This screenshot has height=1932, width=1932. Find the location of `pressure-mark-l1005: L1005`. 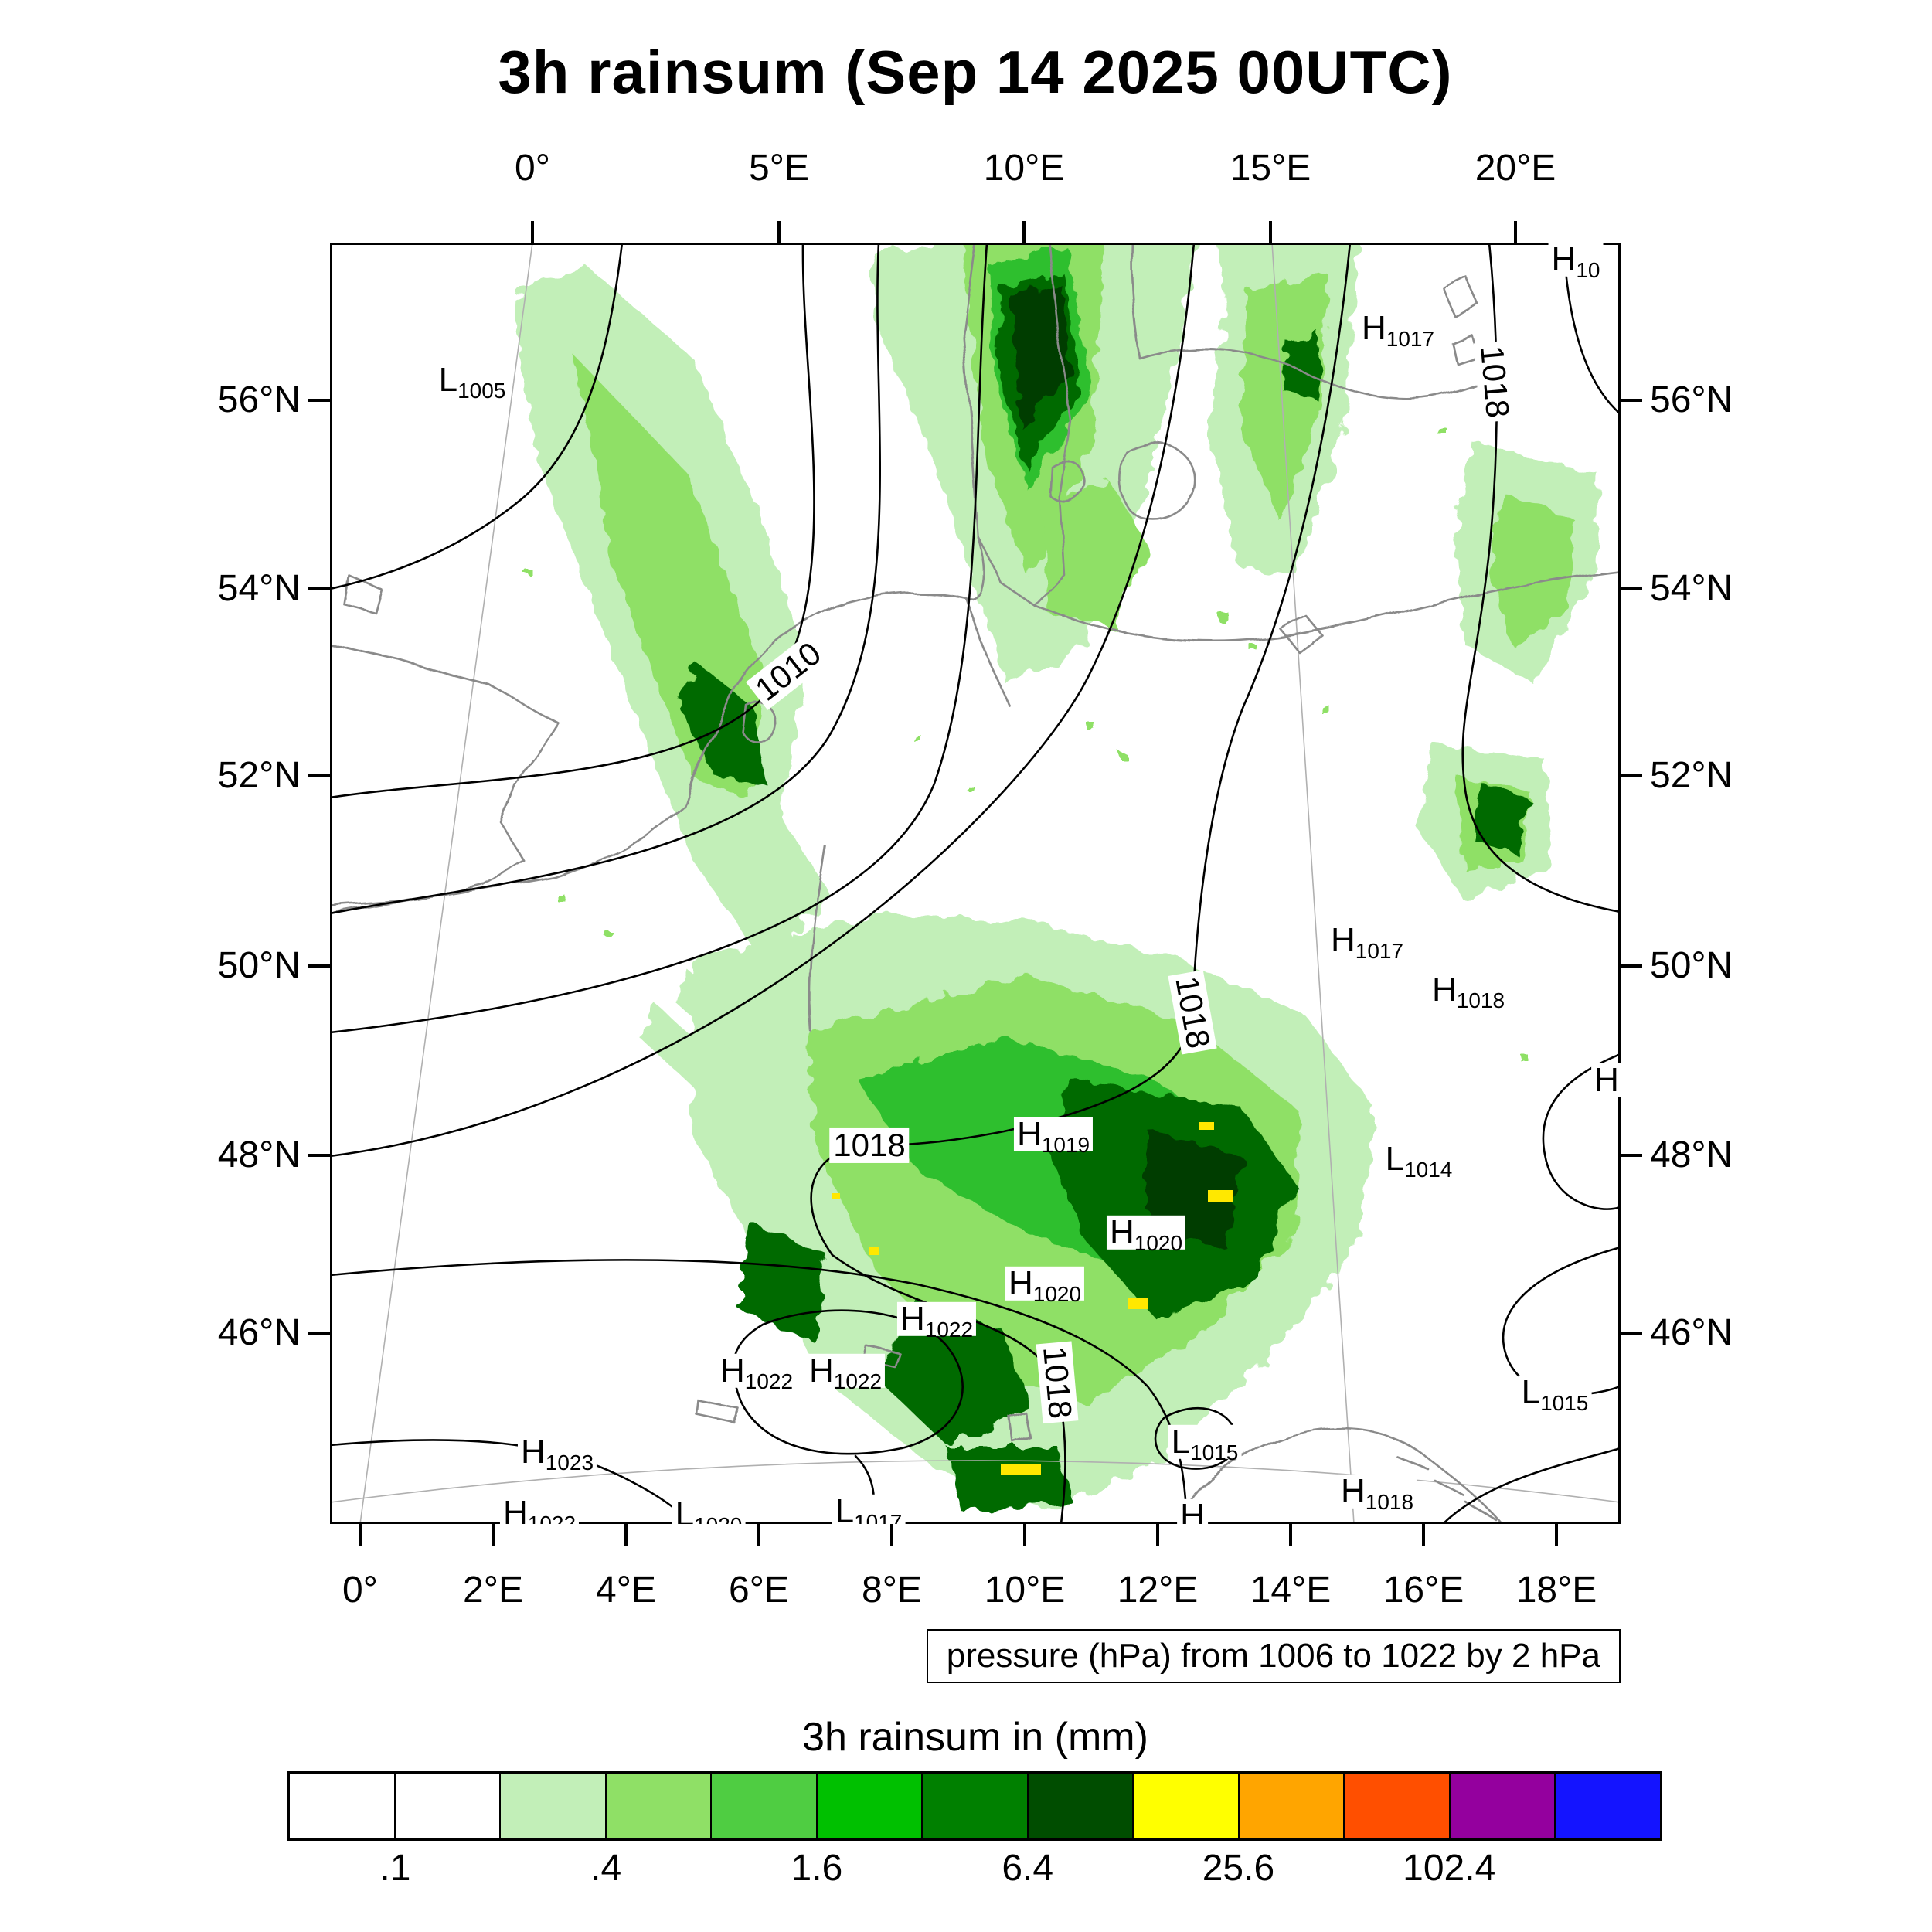

pressure-mark-l1005: L1005 is located at coordinates (472, 381).